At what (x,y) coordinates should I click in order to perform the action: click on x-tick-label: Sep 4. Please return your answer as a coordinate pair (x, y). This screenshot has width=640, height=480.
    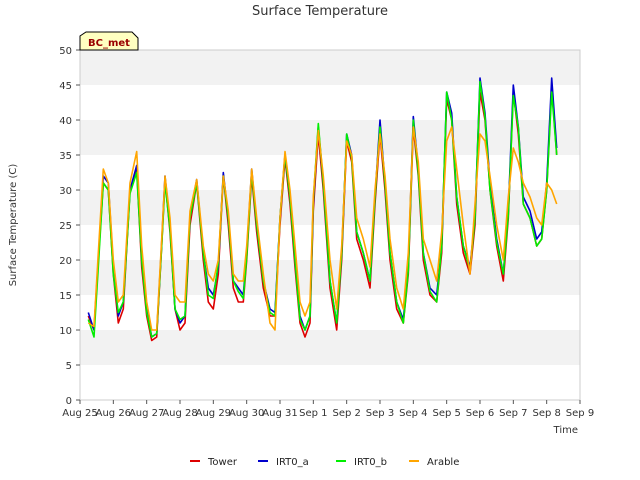
    Looking at the image, I should click on (413, 413).